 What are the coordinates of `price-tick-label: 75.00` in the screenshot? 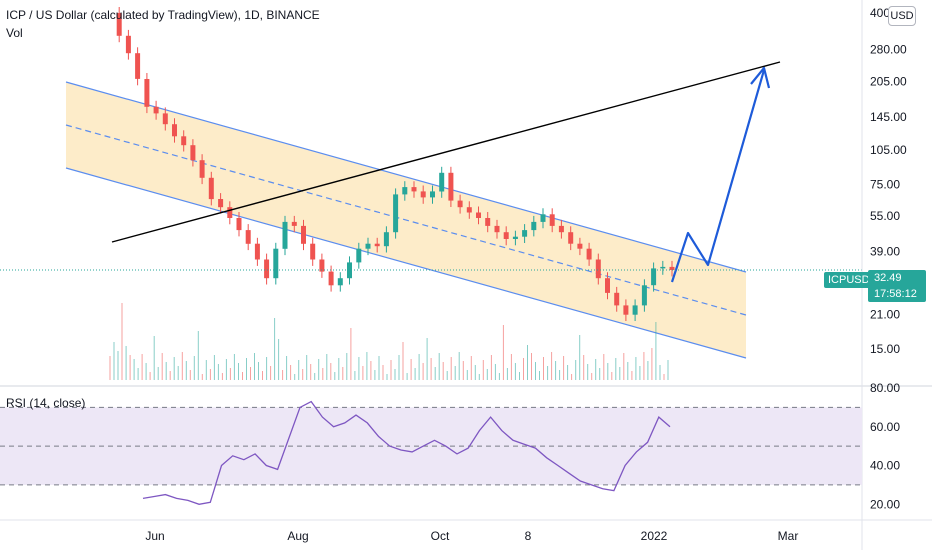 It's located at (885, 184).